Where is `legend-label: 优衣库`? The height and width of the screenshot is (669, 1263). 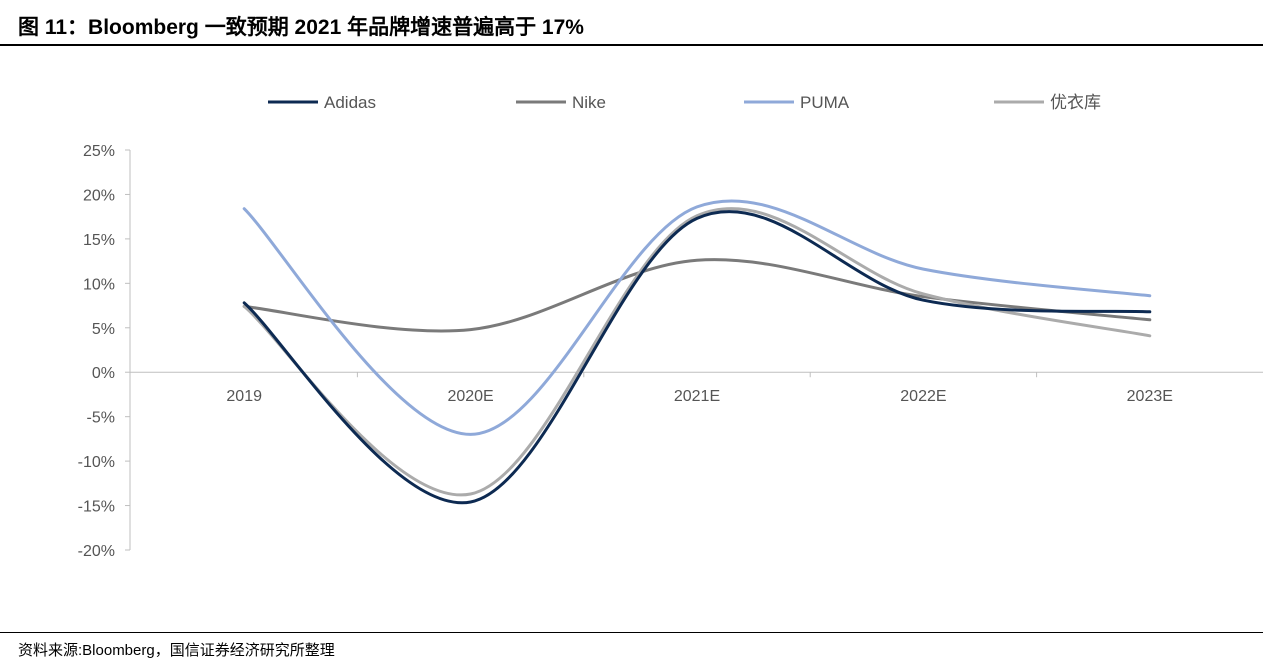
legend-label: 优衣库 is located at coordinates (1075, 102).